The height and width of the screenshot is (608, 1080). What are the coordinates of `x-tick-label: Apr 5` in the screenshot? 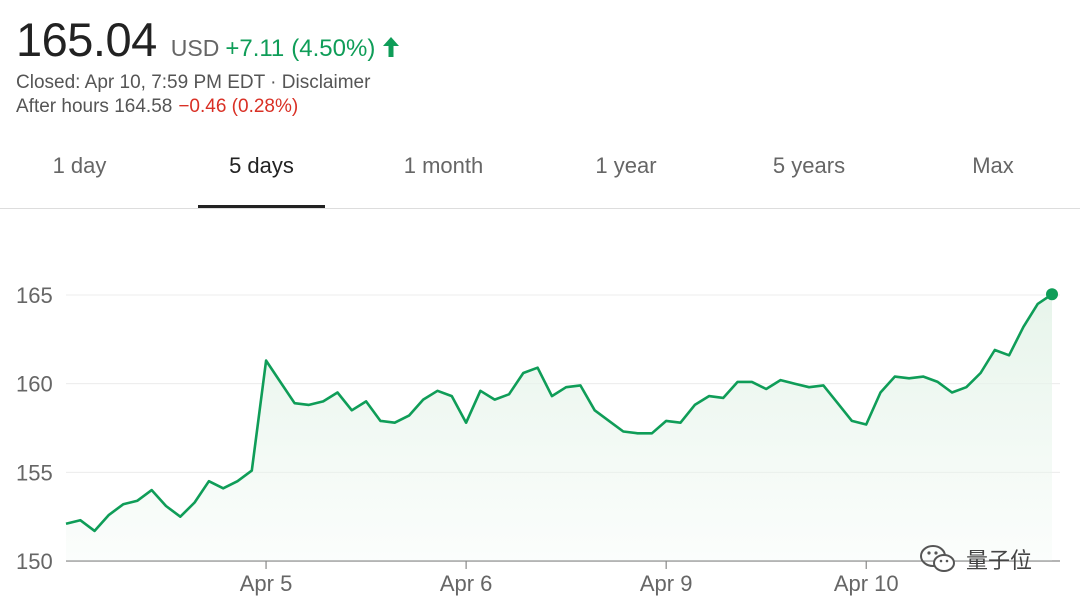 It's located at (266, 583).